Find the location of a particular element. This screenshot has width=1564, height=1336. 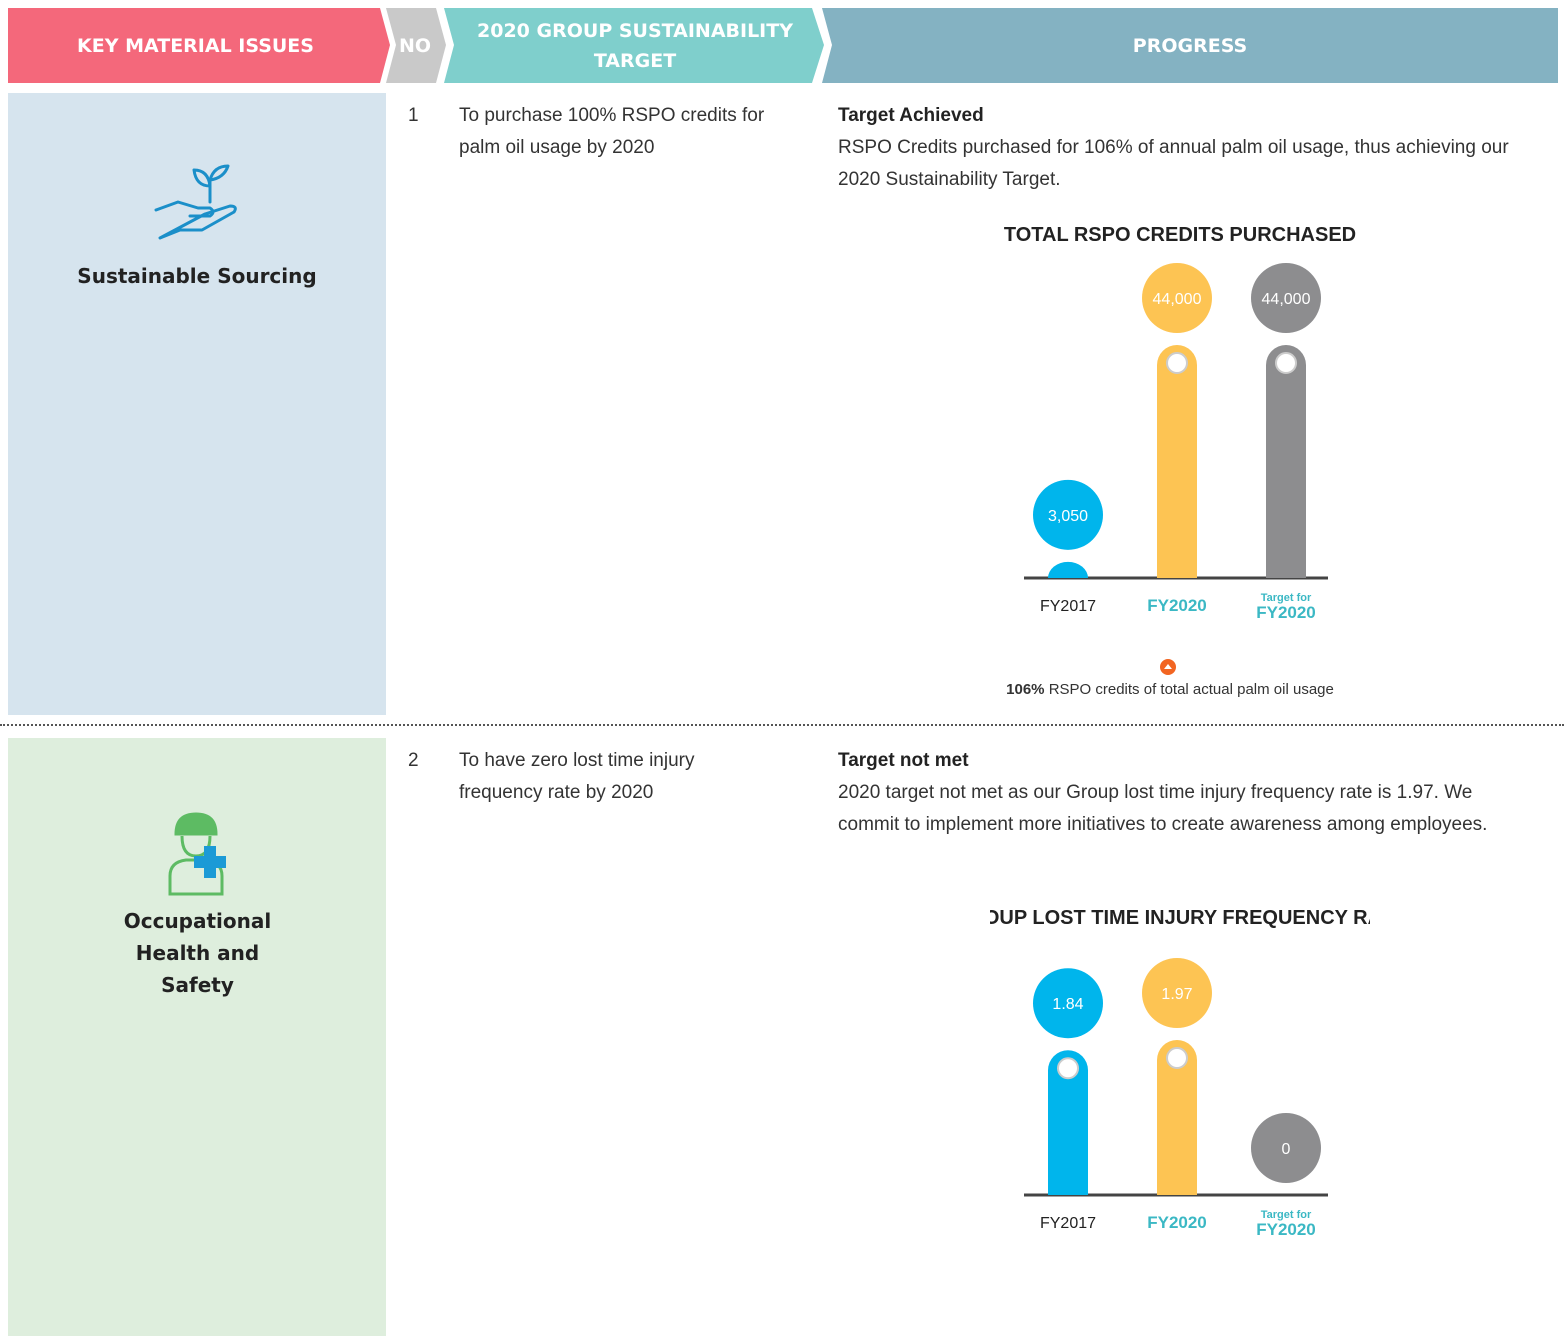

value-label: 1.97 is located at coordinates (1176, 994).